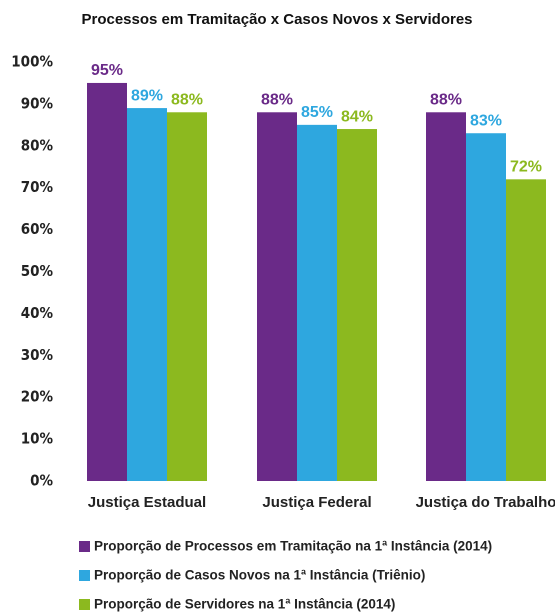  What do you see at coordinates (37, 145) in the screenshot?
I see `y-tick-label: 80%` at bounding box center [37, 145].